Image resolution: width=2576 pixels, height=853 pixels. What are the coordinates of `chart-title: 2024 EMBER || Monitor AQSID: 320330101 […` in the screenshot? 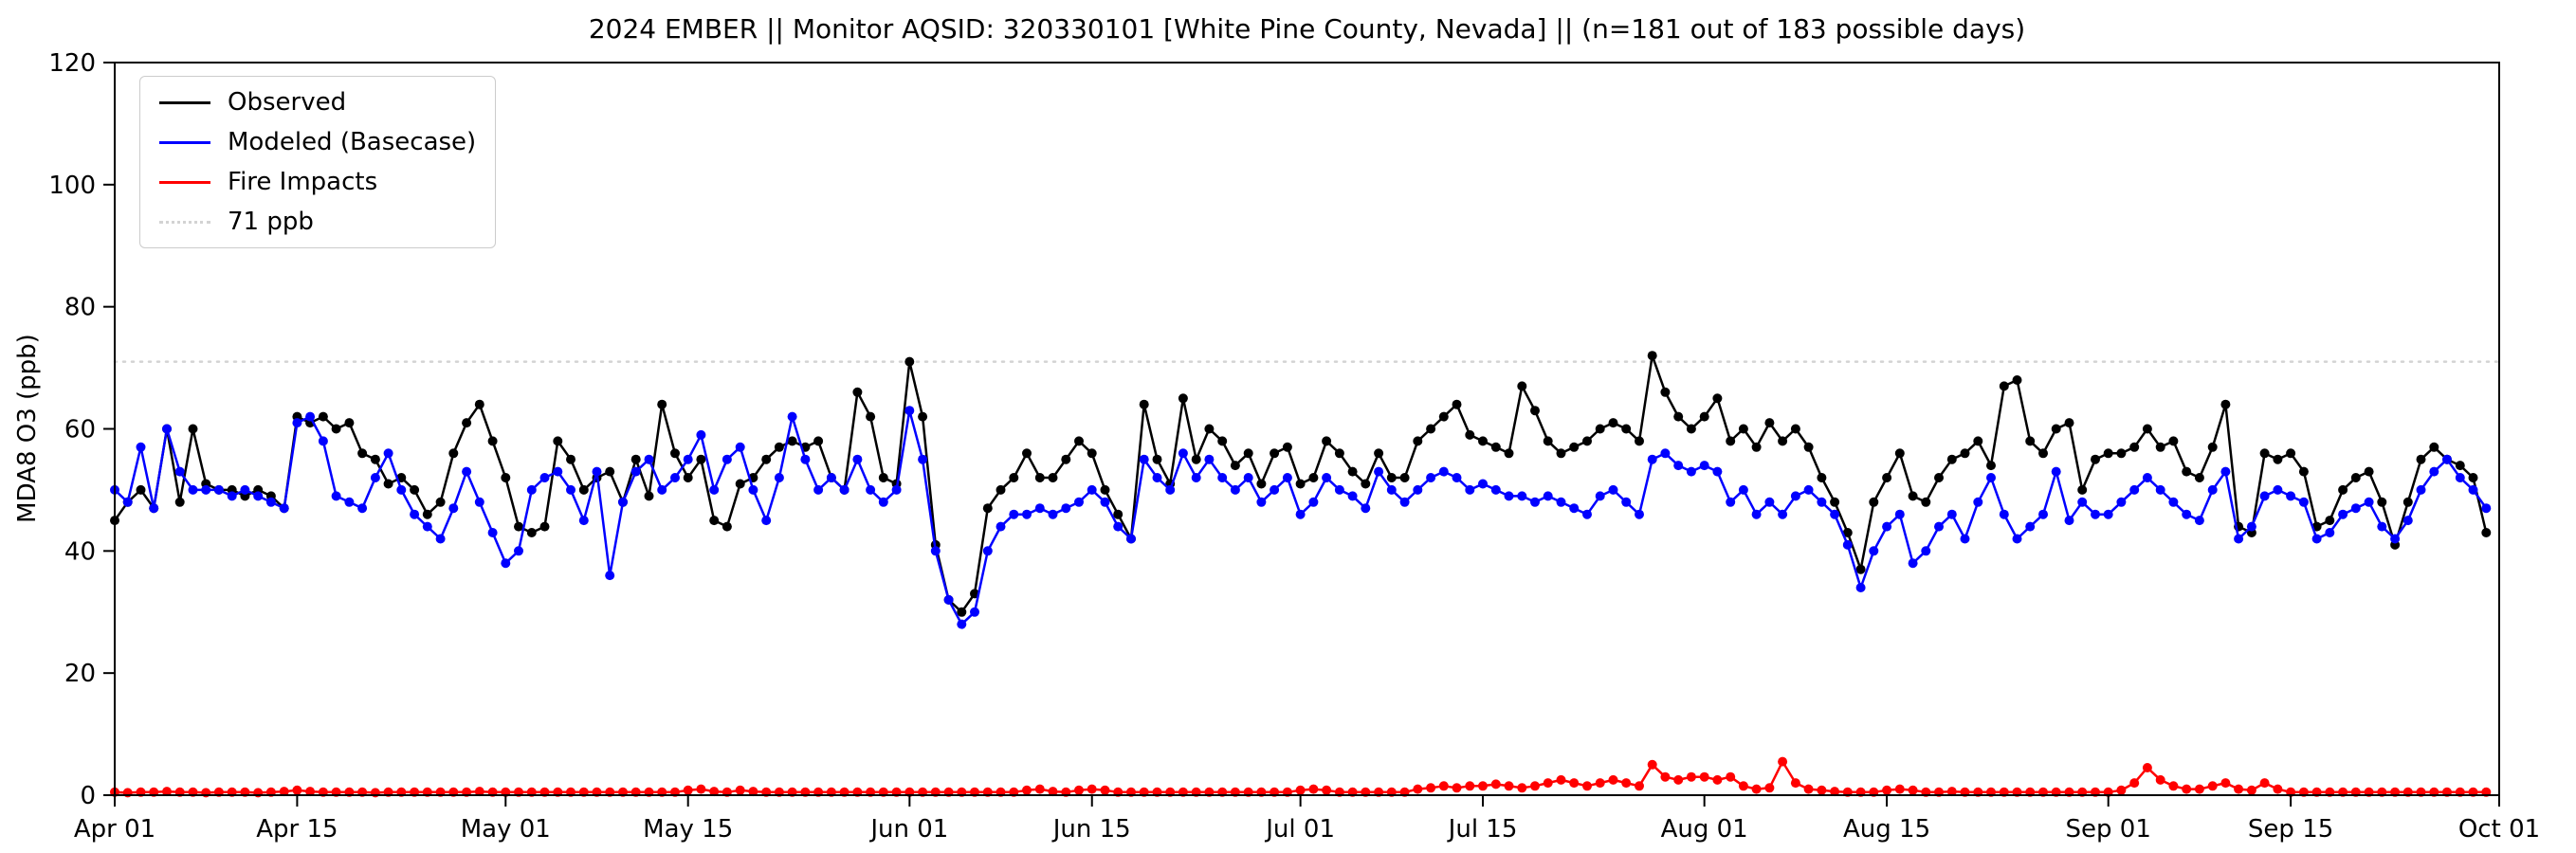 It's located at (1307, 29).